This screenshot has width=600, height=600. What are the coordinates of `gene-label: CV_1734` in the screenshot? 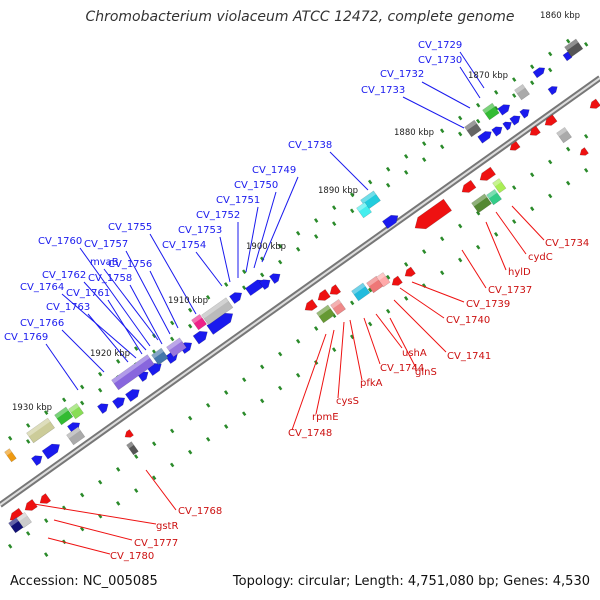 It's located at (567, 243).